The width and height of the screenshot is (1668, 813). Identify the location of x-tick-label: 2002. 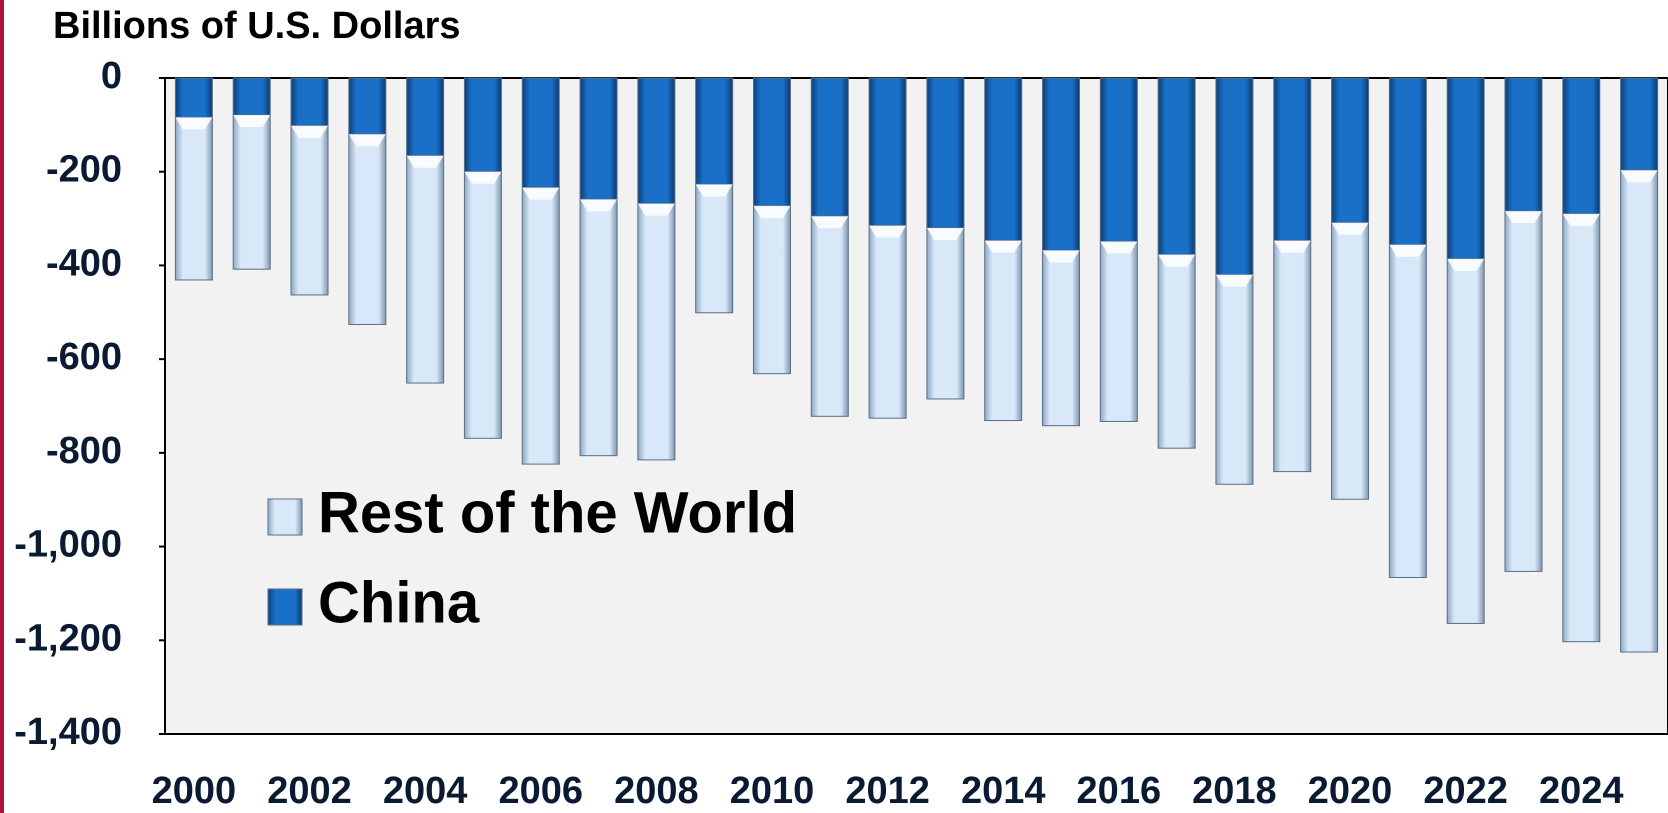
(309, 791).